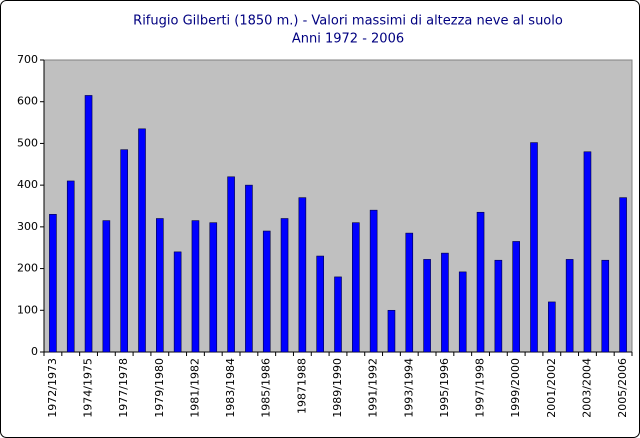 Image resolution: width=640 pixels, height=438 pixels. Describe the element at coordinates (622, 388) in the screenshot. I see `x-tick-label: 2005/2006` at that location.